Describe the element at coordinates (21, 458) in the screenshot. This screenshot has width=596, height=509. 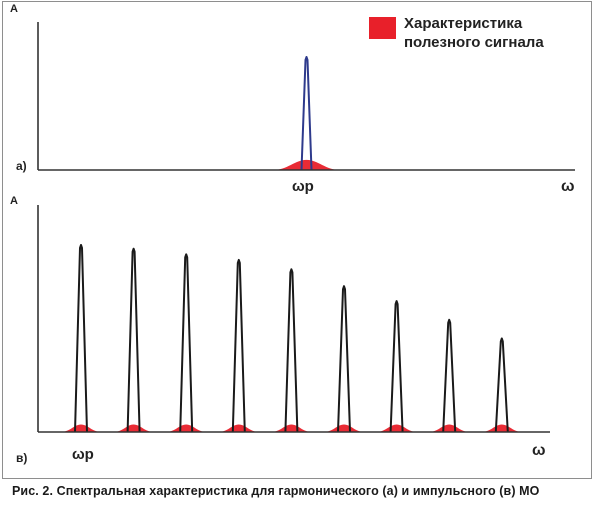
I see `panel-b-label: в)` at that location.